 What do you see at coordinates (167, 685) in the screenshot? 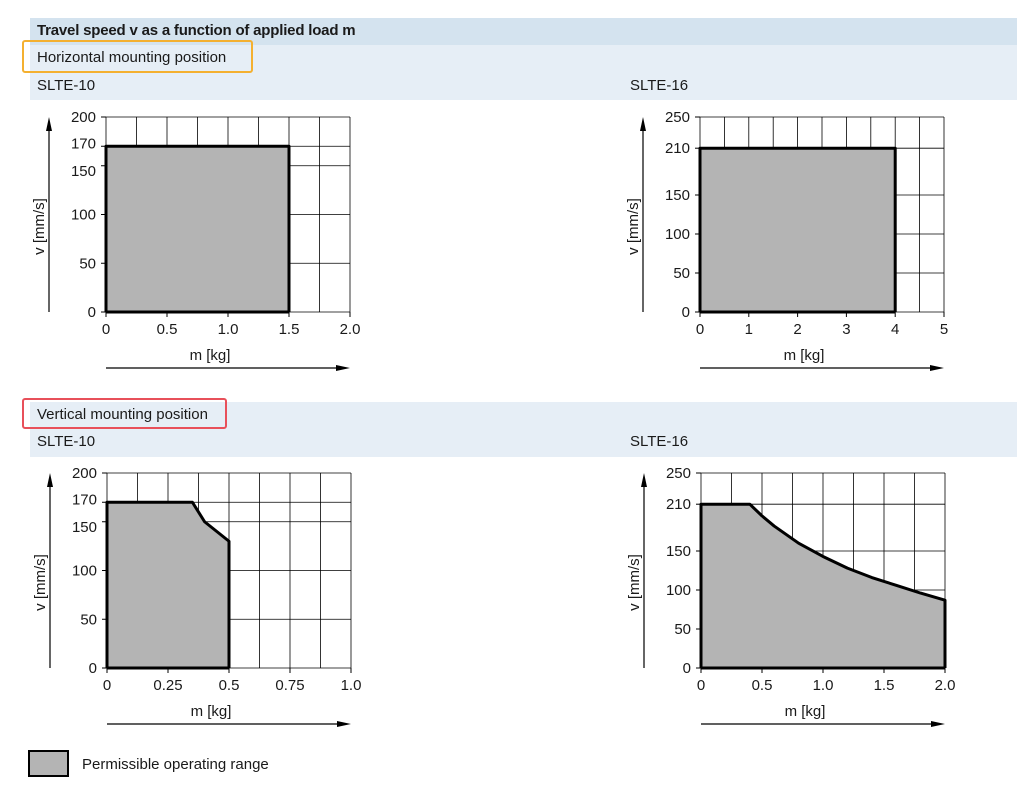
I see `chart-3-xtick-label-1: 0.25` at bounding box center [167, 685].